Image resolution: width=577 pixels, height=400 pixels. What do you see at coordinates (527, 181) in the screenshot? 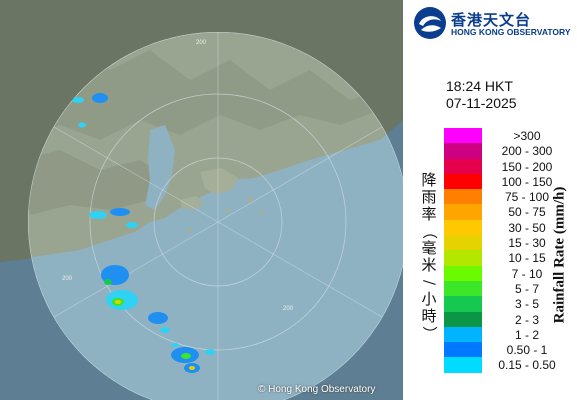
I see `legend-label: 100 - 150` at bounding box center [527, 181].